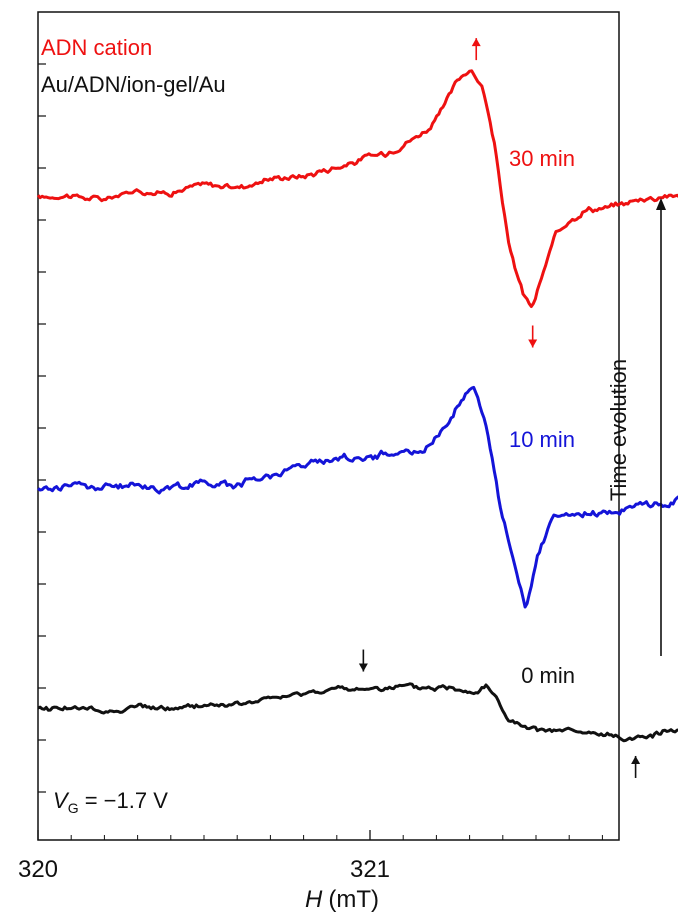 This screenshot has height=919, width=678. What do you see at coordinates (636, 427) in the screenshot?
I see `time-evolution-indicator: Time evolution` at bounding box center [636, 427].